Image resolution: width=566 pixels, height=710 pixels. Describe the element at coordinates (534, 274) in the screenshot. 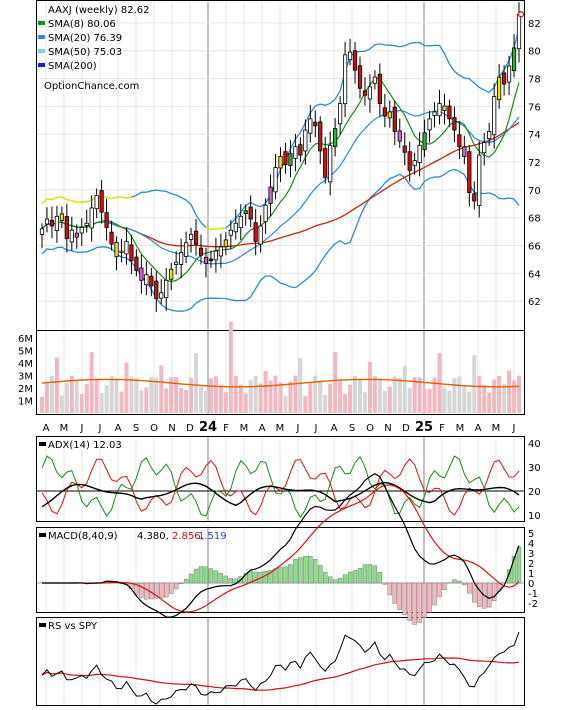

I see `price-y-tick: 64` at that location.